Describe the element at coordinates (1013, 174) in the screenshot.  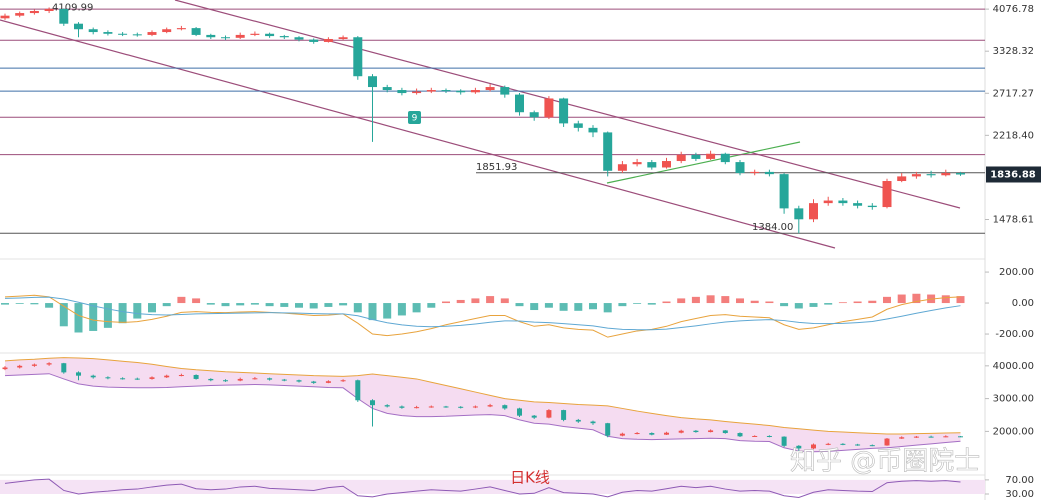
I see `last-price: 1836.88` at that location.